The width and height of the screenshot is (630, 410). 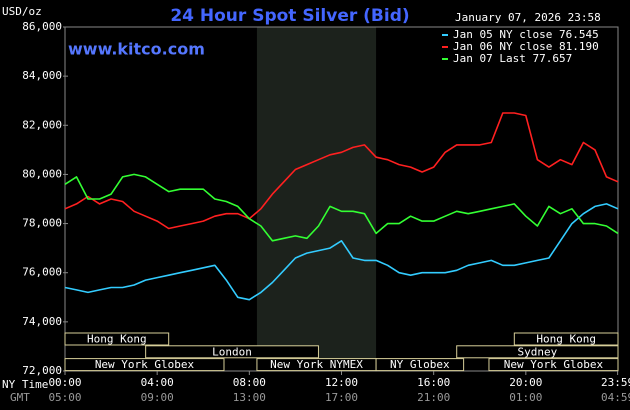 What do you see at coordinates (289, 16) in the screenshot?
I see `chart-title: 24 Hour Spot Silver (Bid)` at bounding box center [289, 16].